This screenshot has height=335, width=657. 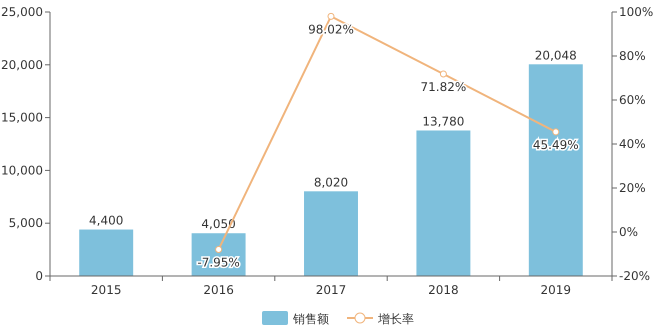 I want to click on x-tick-label: 2018, so click(x=443, y=290).